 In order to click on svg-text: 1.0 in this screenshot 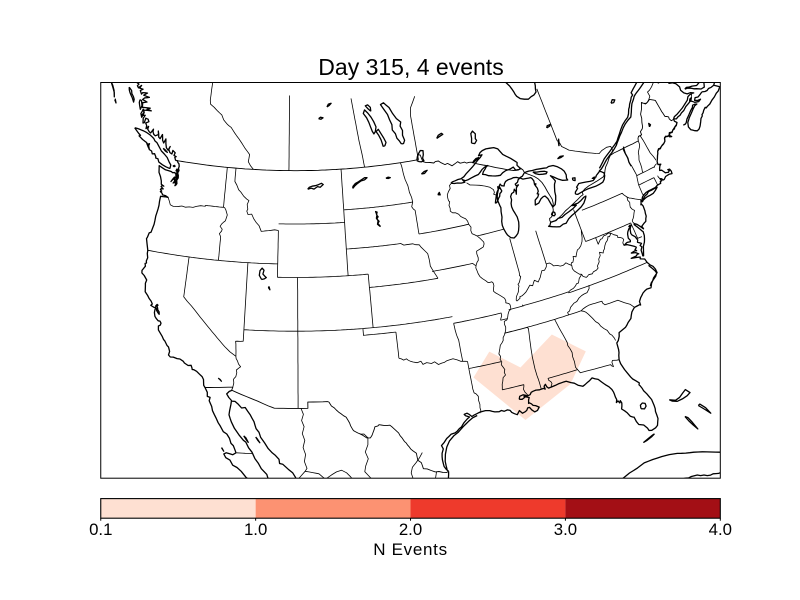, I will do `click(255, 529)`.